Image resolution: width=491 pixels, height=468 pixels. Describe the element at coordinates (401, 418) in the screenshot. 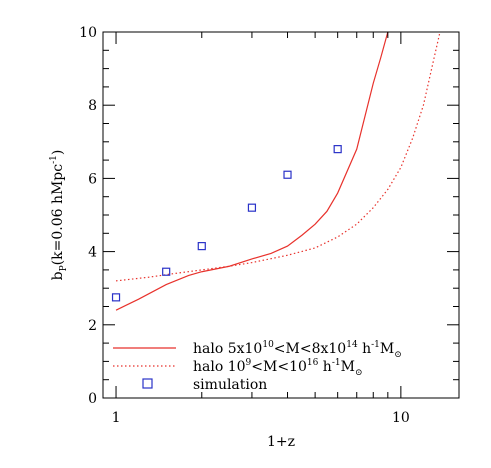

I see `x-tick-label: 10` at that location.